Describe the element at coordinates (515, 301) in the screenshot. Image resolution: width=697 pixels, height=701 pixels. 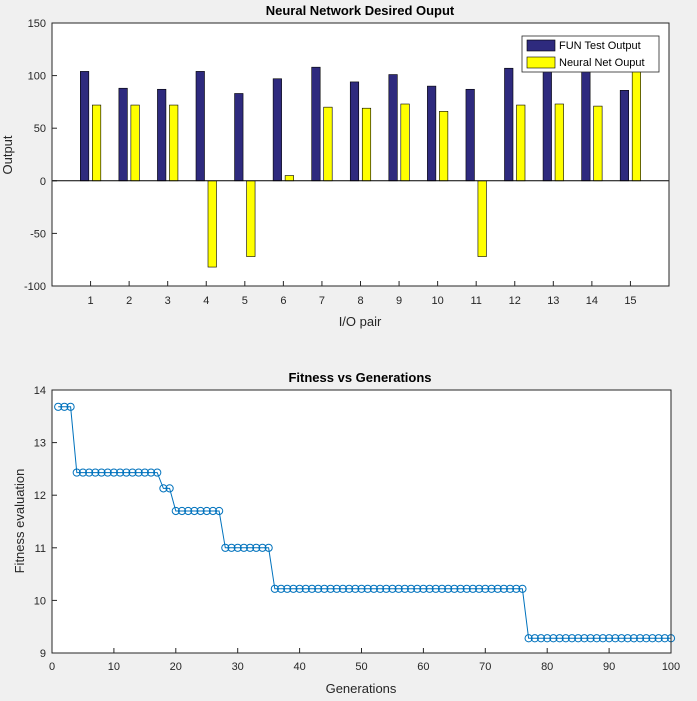
I see `bar-x-tick-label: 12` at that location.